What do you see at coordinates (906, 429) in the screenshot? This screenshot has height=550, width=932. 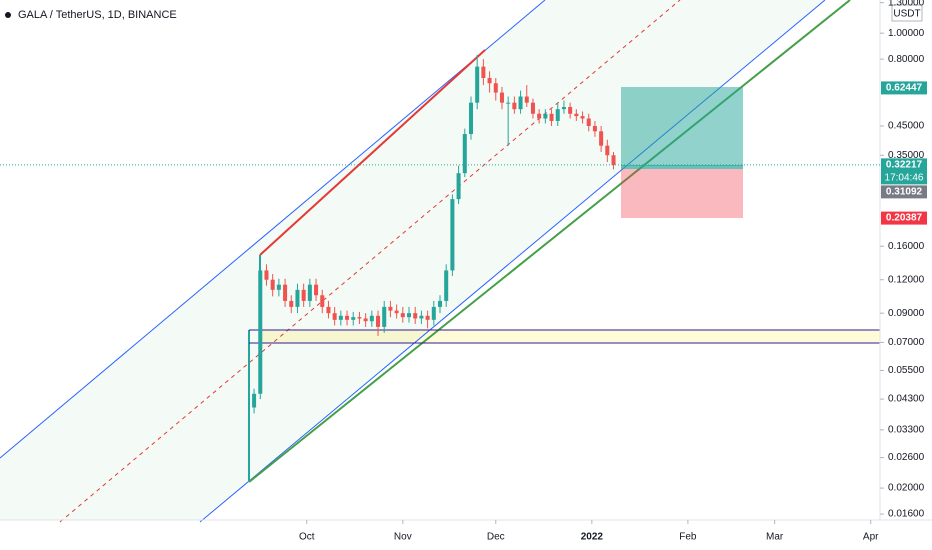 I see `y-tick-label: 0.03300` at bounding box center [906, 429].